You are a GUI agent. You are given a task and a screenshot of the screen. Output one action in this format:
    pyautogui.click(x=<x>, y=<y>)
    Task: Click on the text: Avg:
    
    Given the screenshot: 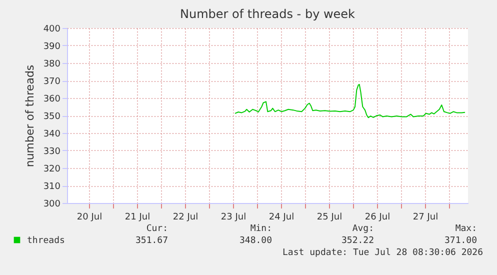 What is the action you would take?
    pyautogui.click(x=363, y=229)
    